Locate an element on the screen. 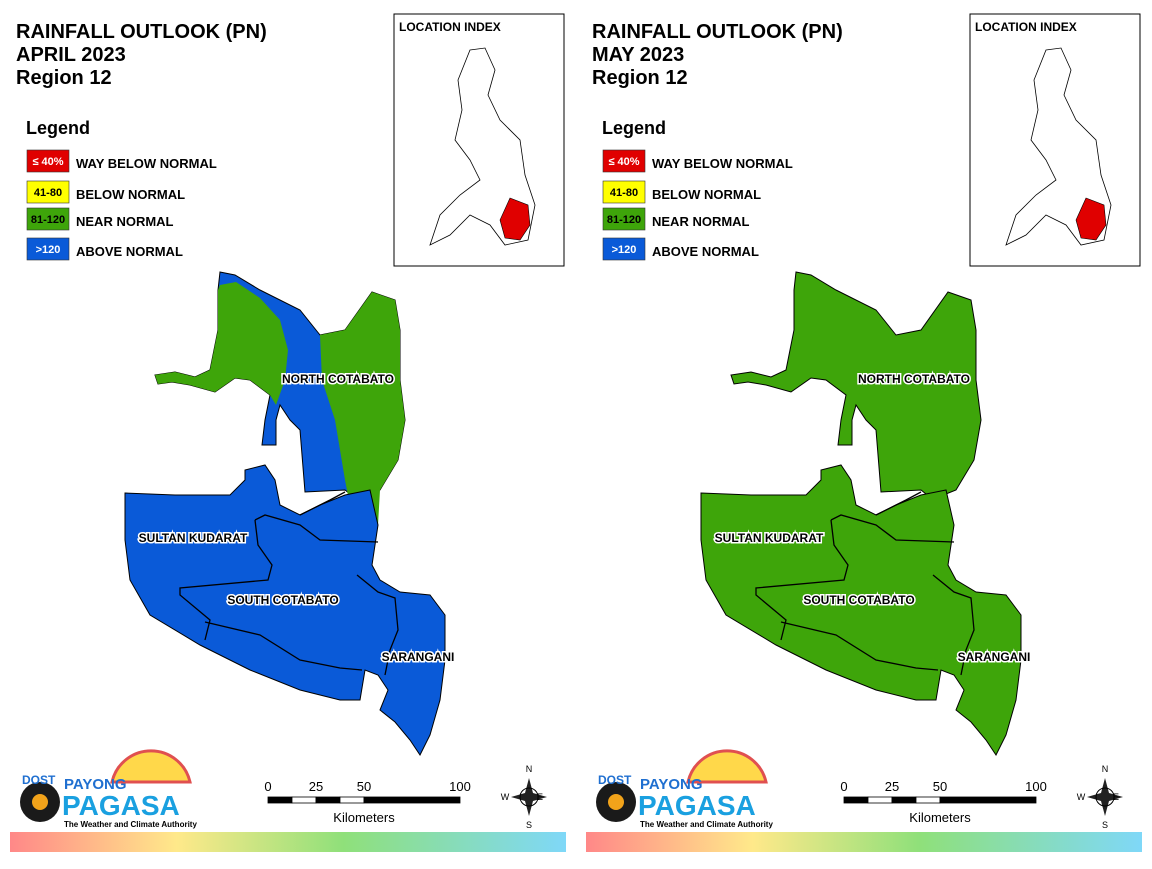 This screenshot has width=1152, height=869. compass-letter: S is located at coordinates (1105, 825).